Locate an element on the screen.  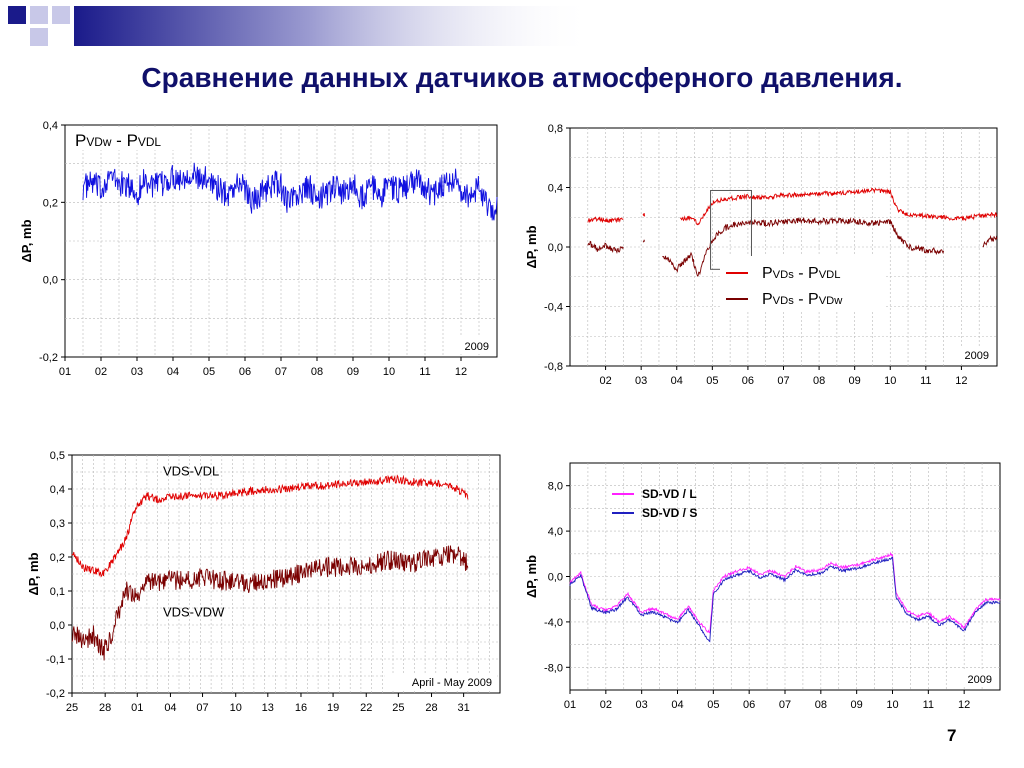
x-tick-label: 19 is located at coordinates (333, 708).